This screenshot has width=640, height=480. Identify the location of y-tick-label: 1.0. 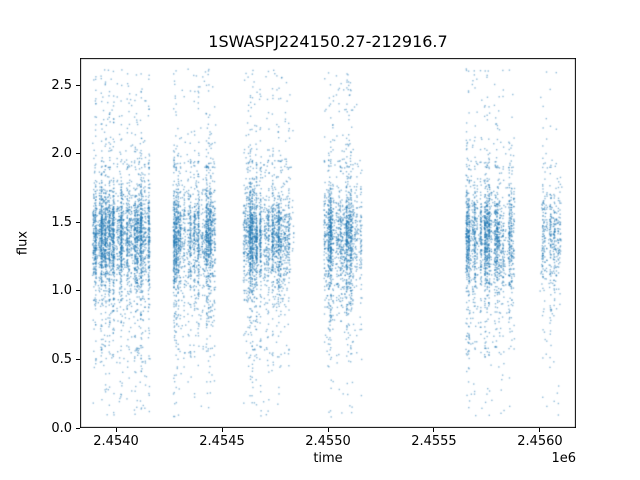
(61, 291).